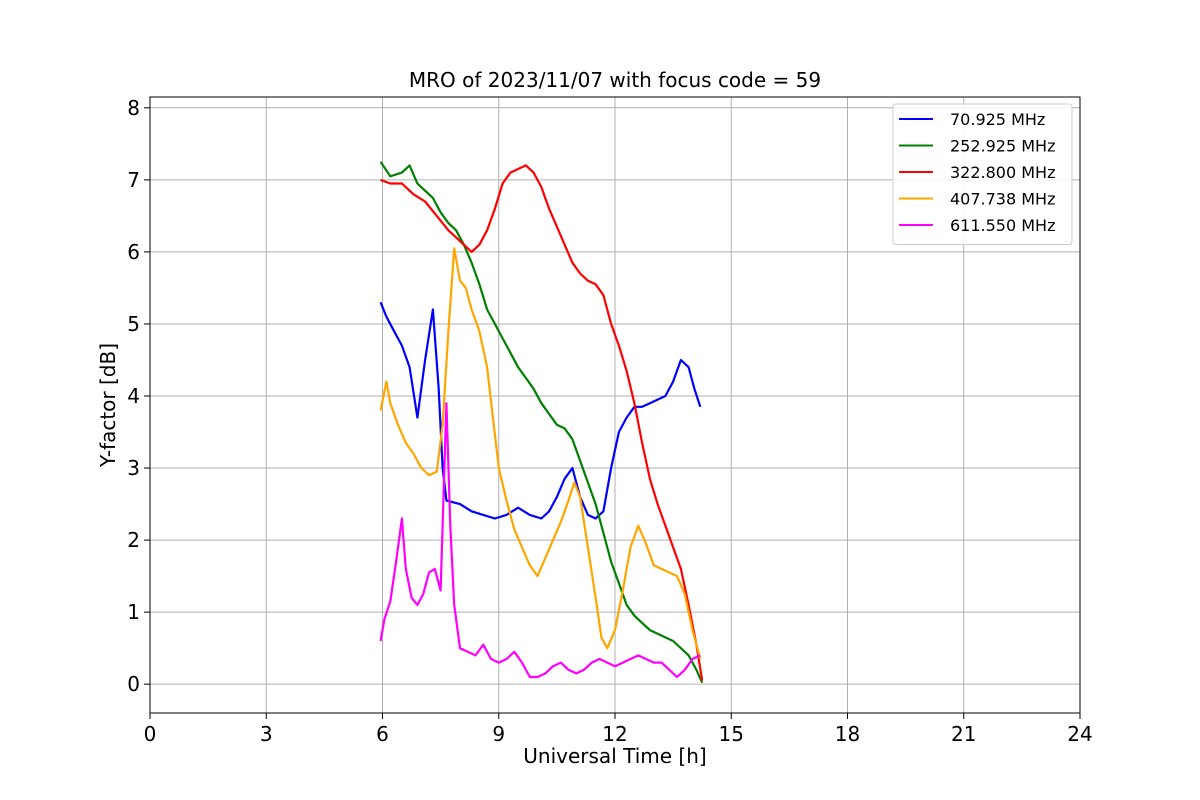 The image size is (1200, 800). Describe the element at coordinates (963, 734) in the screenshot. I see `x-tick-label: 21` at that location.